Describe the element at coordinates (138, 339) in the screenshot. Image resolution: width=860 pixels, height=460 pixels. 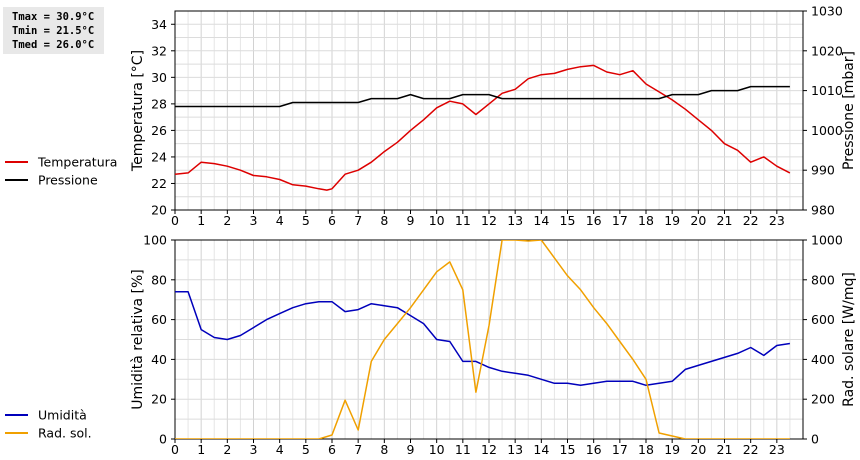
I see `y-axis-title: Umidità relativa [%]` at that location.